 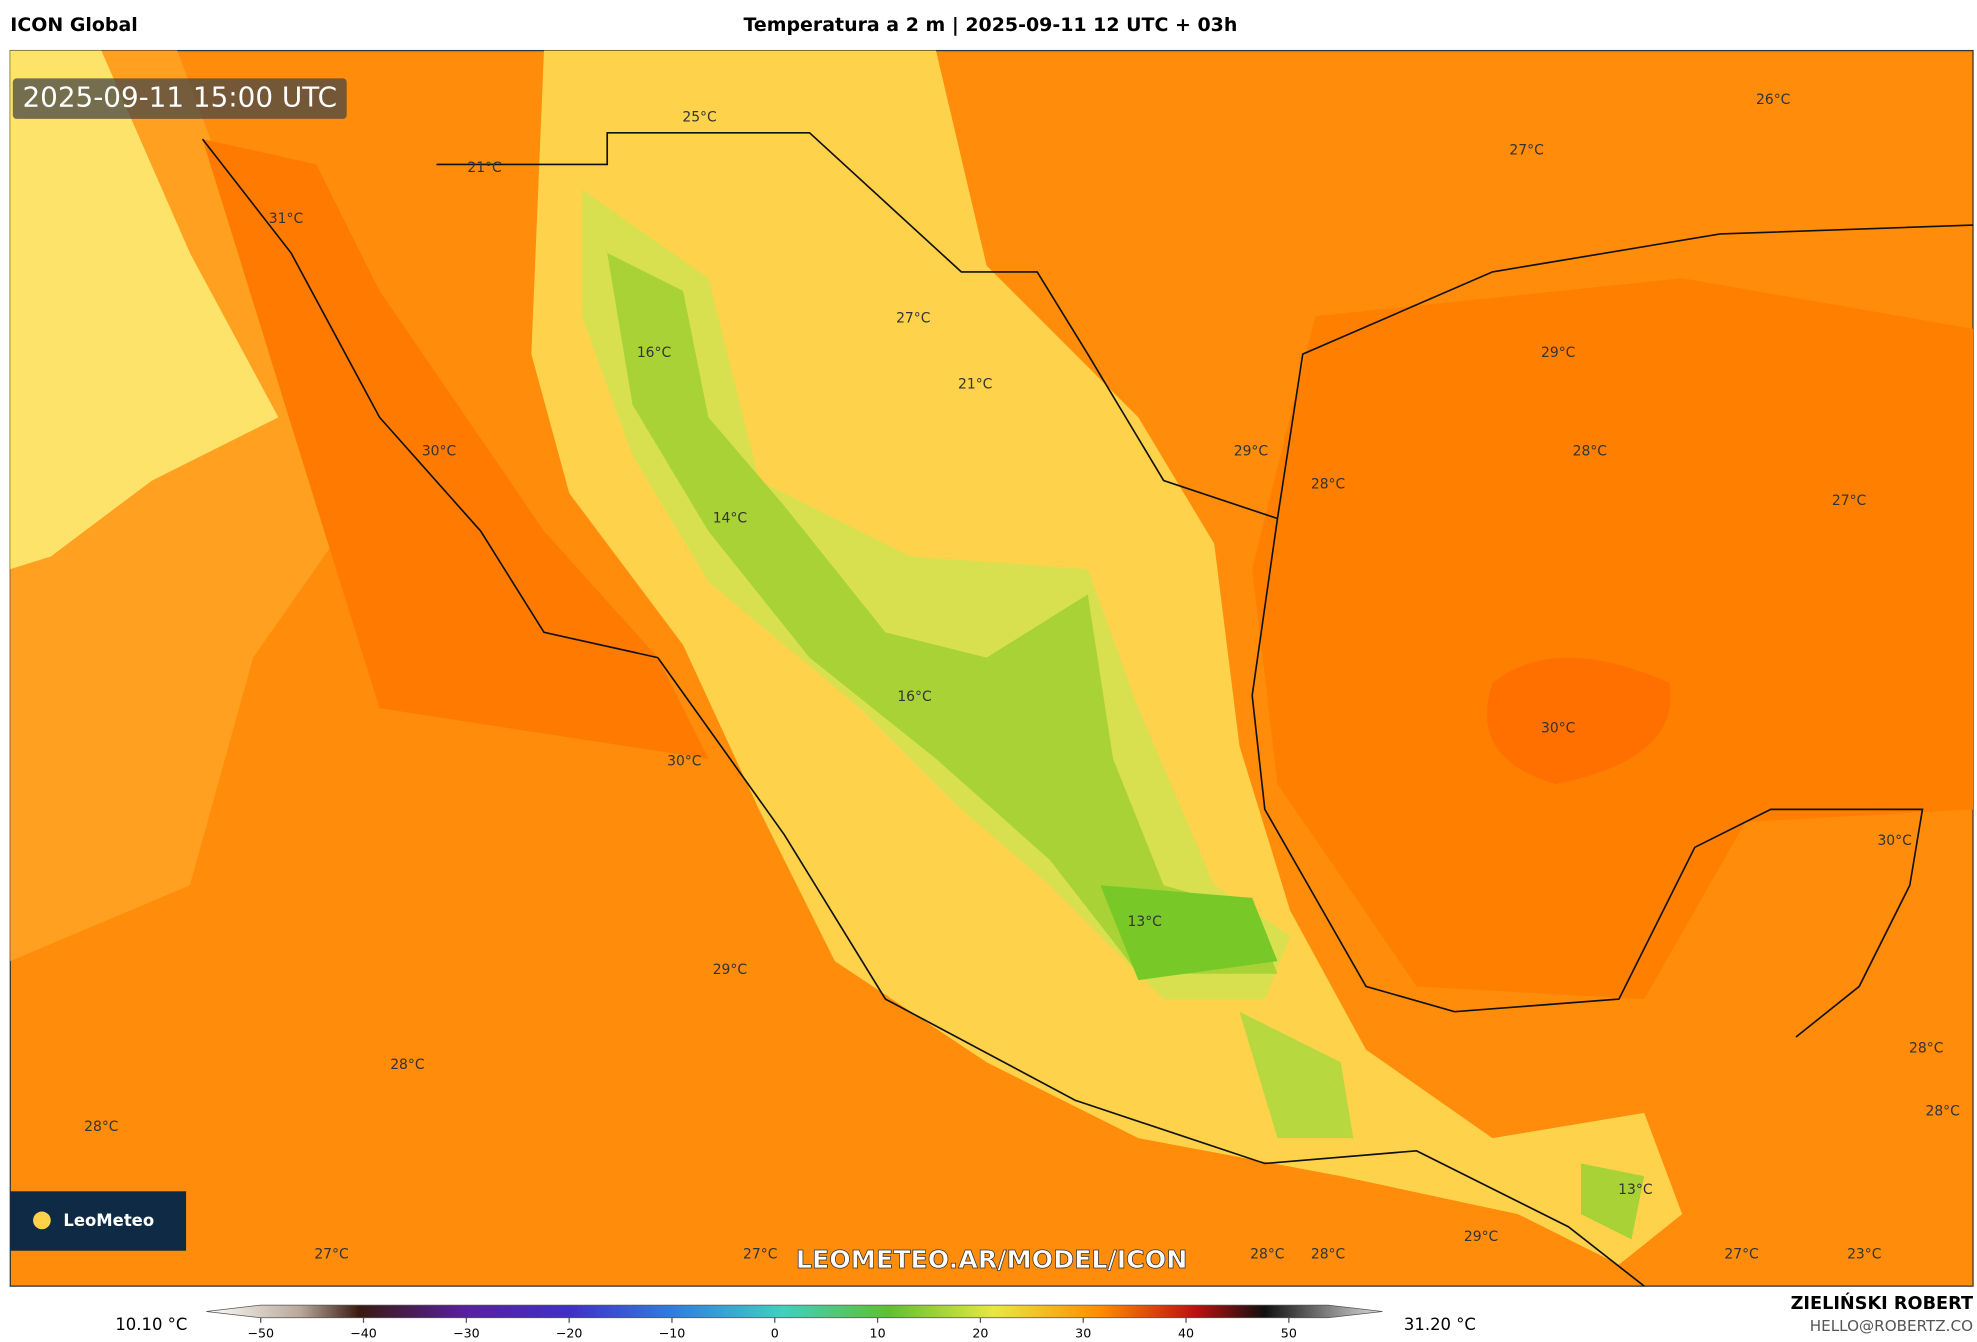 I want to click on colorbar-tick-label: −20, so click(x=569, y=1332).